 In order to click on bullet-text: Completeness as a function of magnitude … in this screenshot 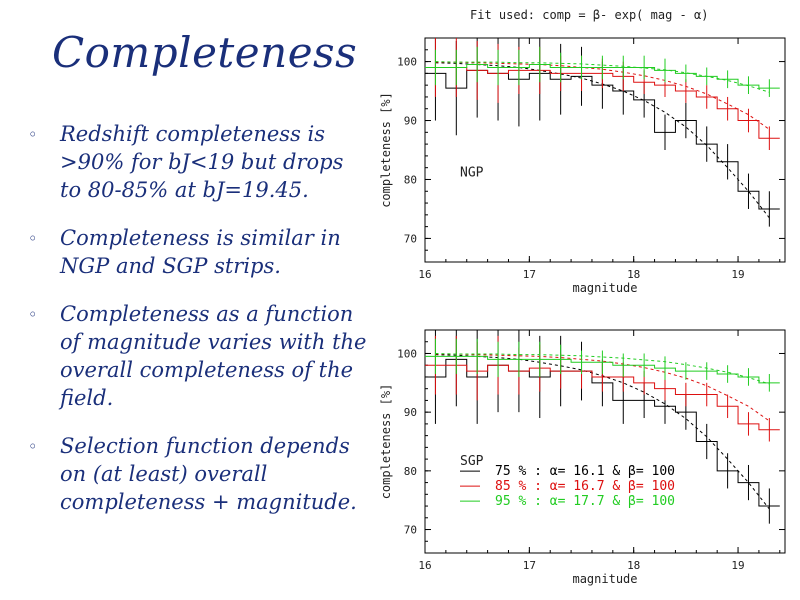, I will do `click(213, 356)`.